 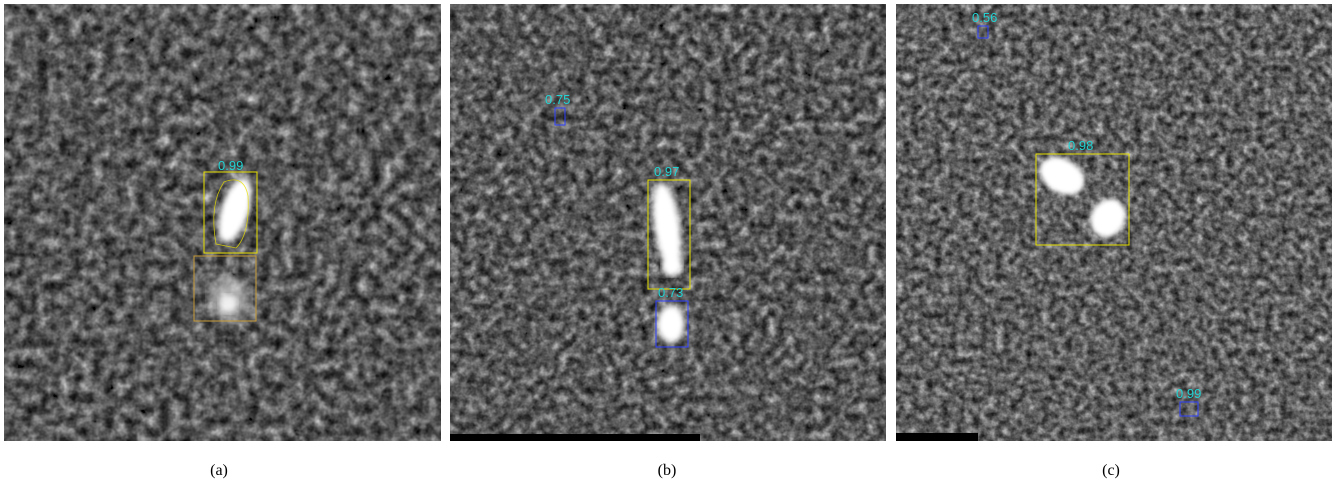 I want to click on detection-box-b2, so click(x=669, y=234).